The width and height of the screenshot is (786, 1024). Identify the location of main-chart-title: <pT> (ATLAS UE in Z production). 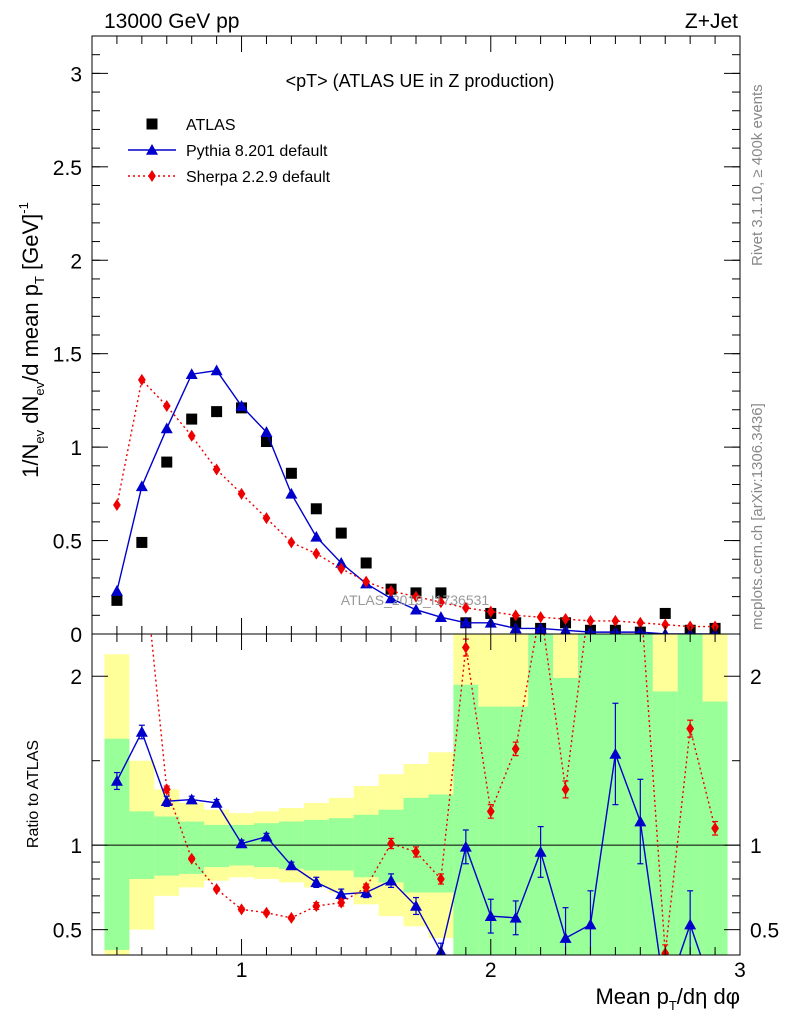
(420, 81).